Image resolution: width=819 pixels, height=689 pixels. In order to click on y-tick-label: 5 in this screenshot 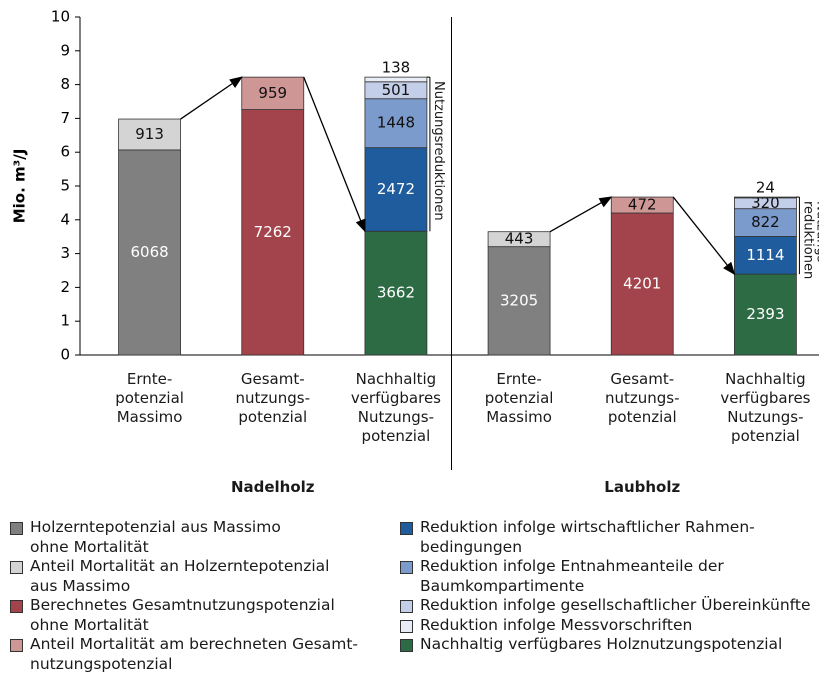, I will do `click(65, 186)`.